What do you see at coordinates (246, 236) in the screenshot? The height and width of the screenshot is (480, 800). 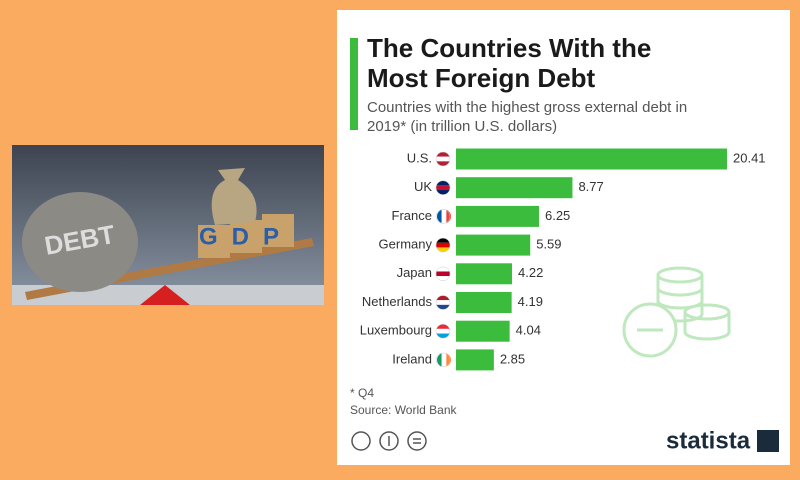 I see `boxes-label: GDP` at bounding box center [246, 236].